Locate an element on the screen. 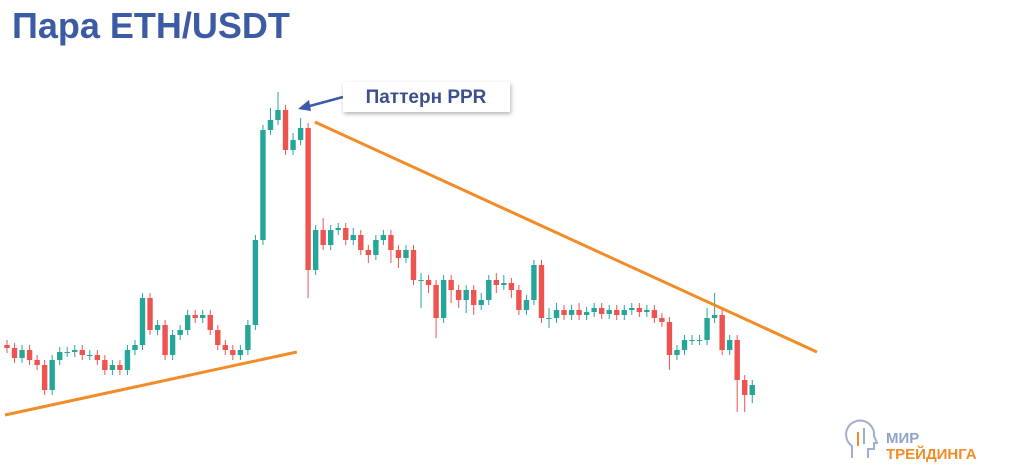 The image size is (1024, 473). arrow-head is located at coordinates (304, 105).